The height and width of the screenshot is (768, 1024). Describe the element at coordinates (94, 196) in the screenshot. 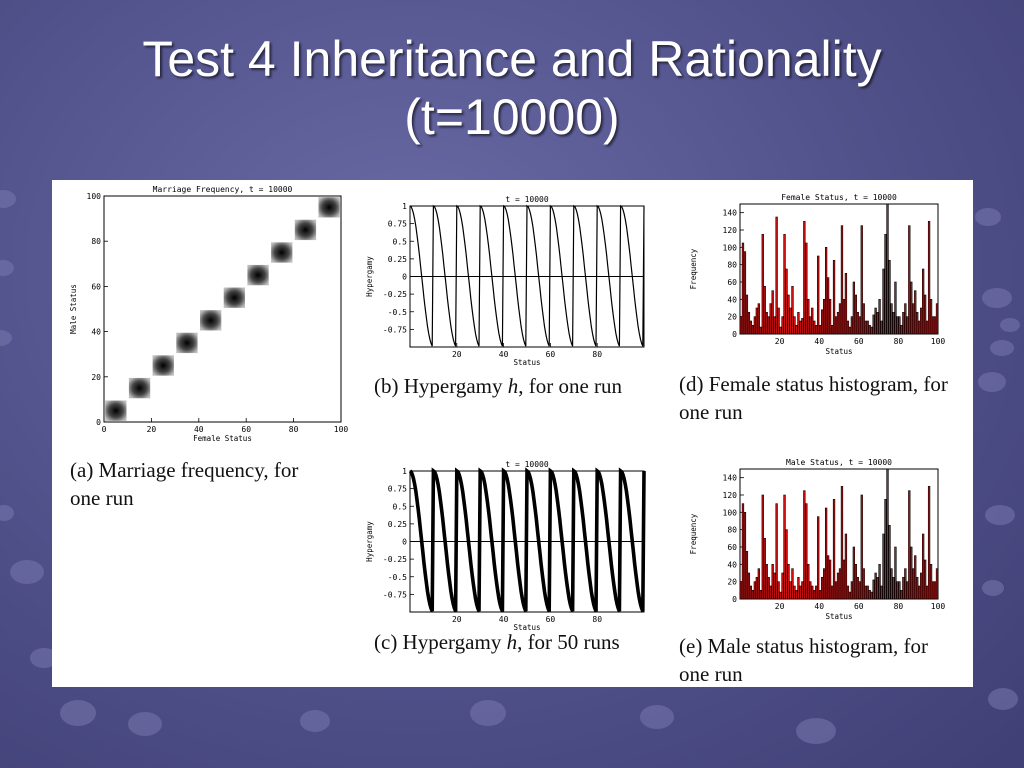

I see `y-tick-label: 100` at that location.